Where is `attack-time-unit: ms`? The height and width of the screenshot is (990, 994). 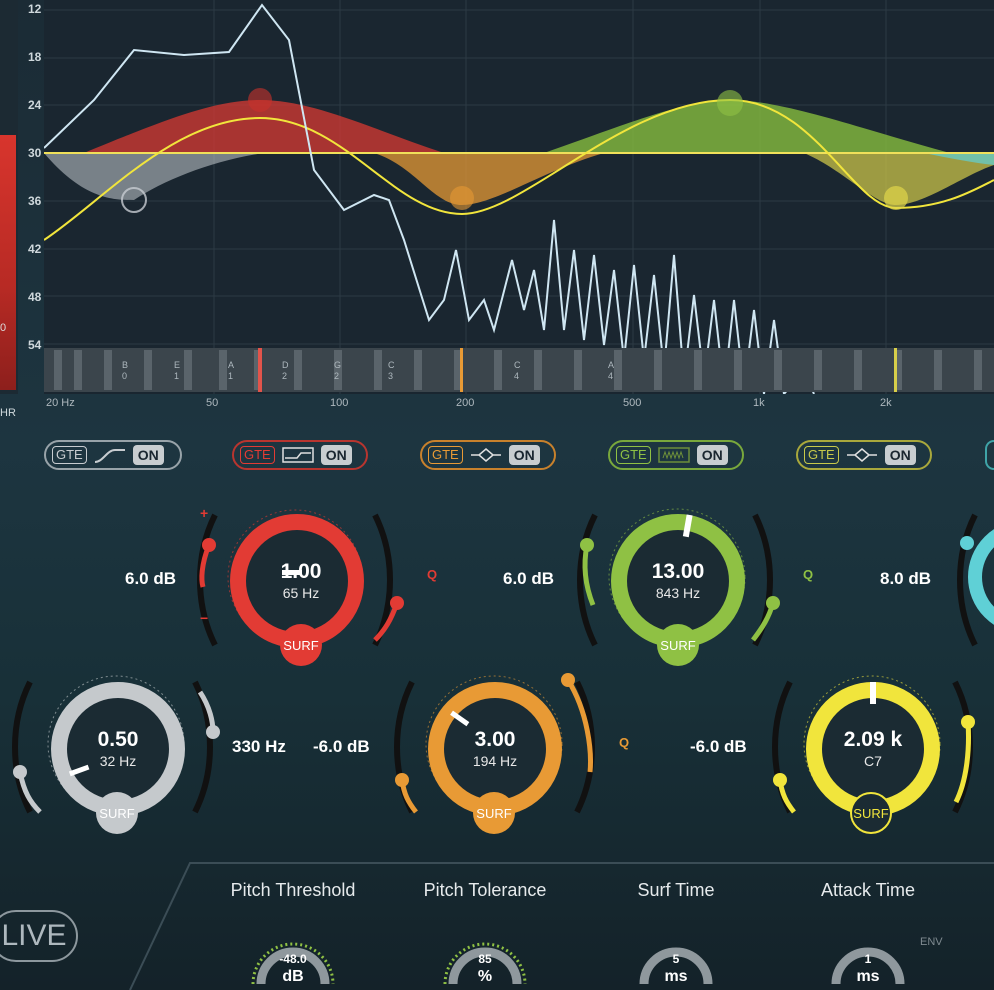
attack-time-unit: ms is located at coordinates (868, 976).